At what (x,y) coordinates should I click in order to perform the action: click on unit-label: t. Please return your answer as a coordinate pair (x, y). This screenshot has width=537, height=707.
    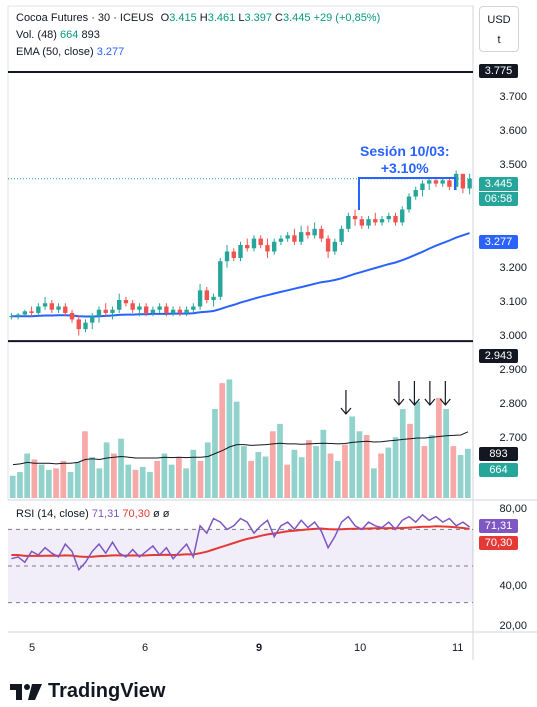
    Looking at the image, I should click on (499, 40).